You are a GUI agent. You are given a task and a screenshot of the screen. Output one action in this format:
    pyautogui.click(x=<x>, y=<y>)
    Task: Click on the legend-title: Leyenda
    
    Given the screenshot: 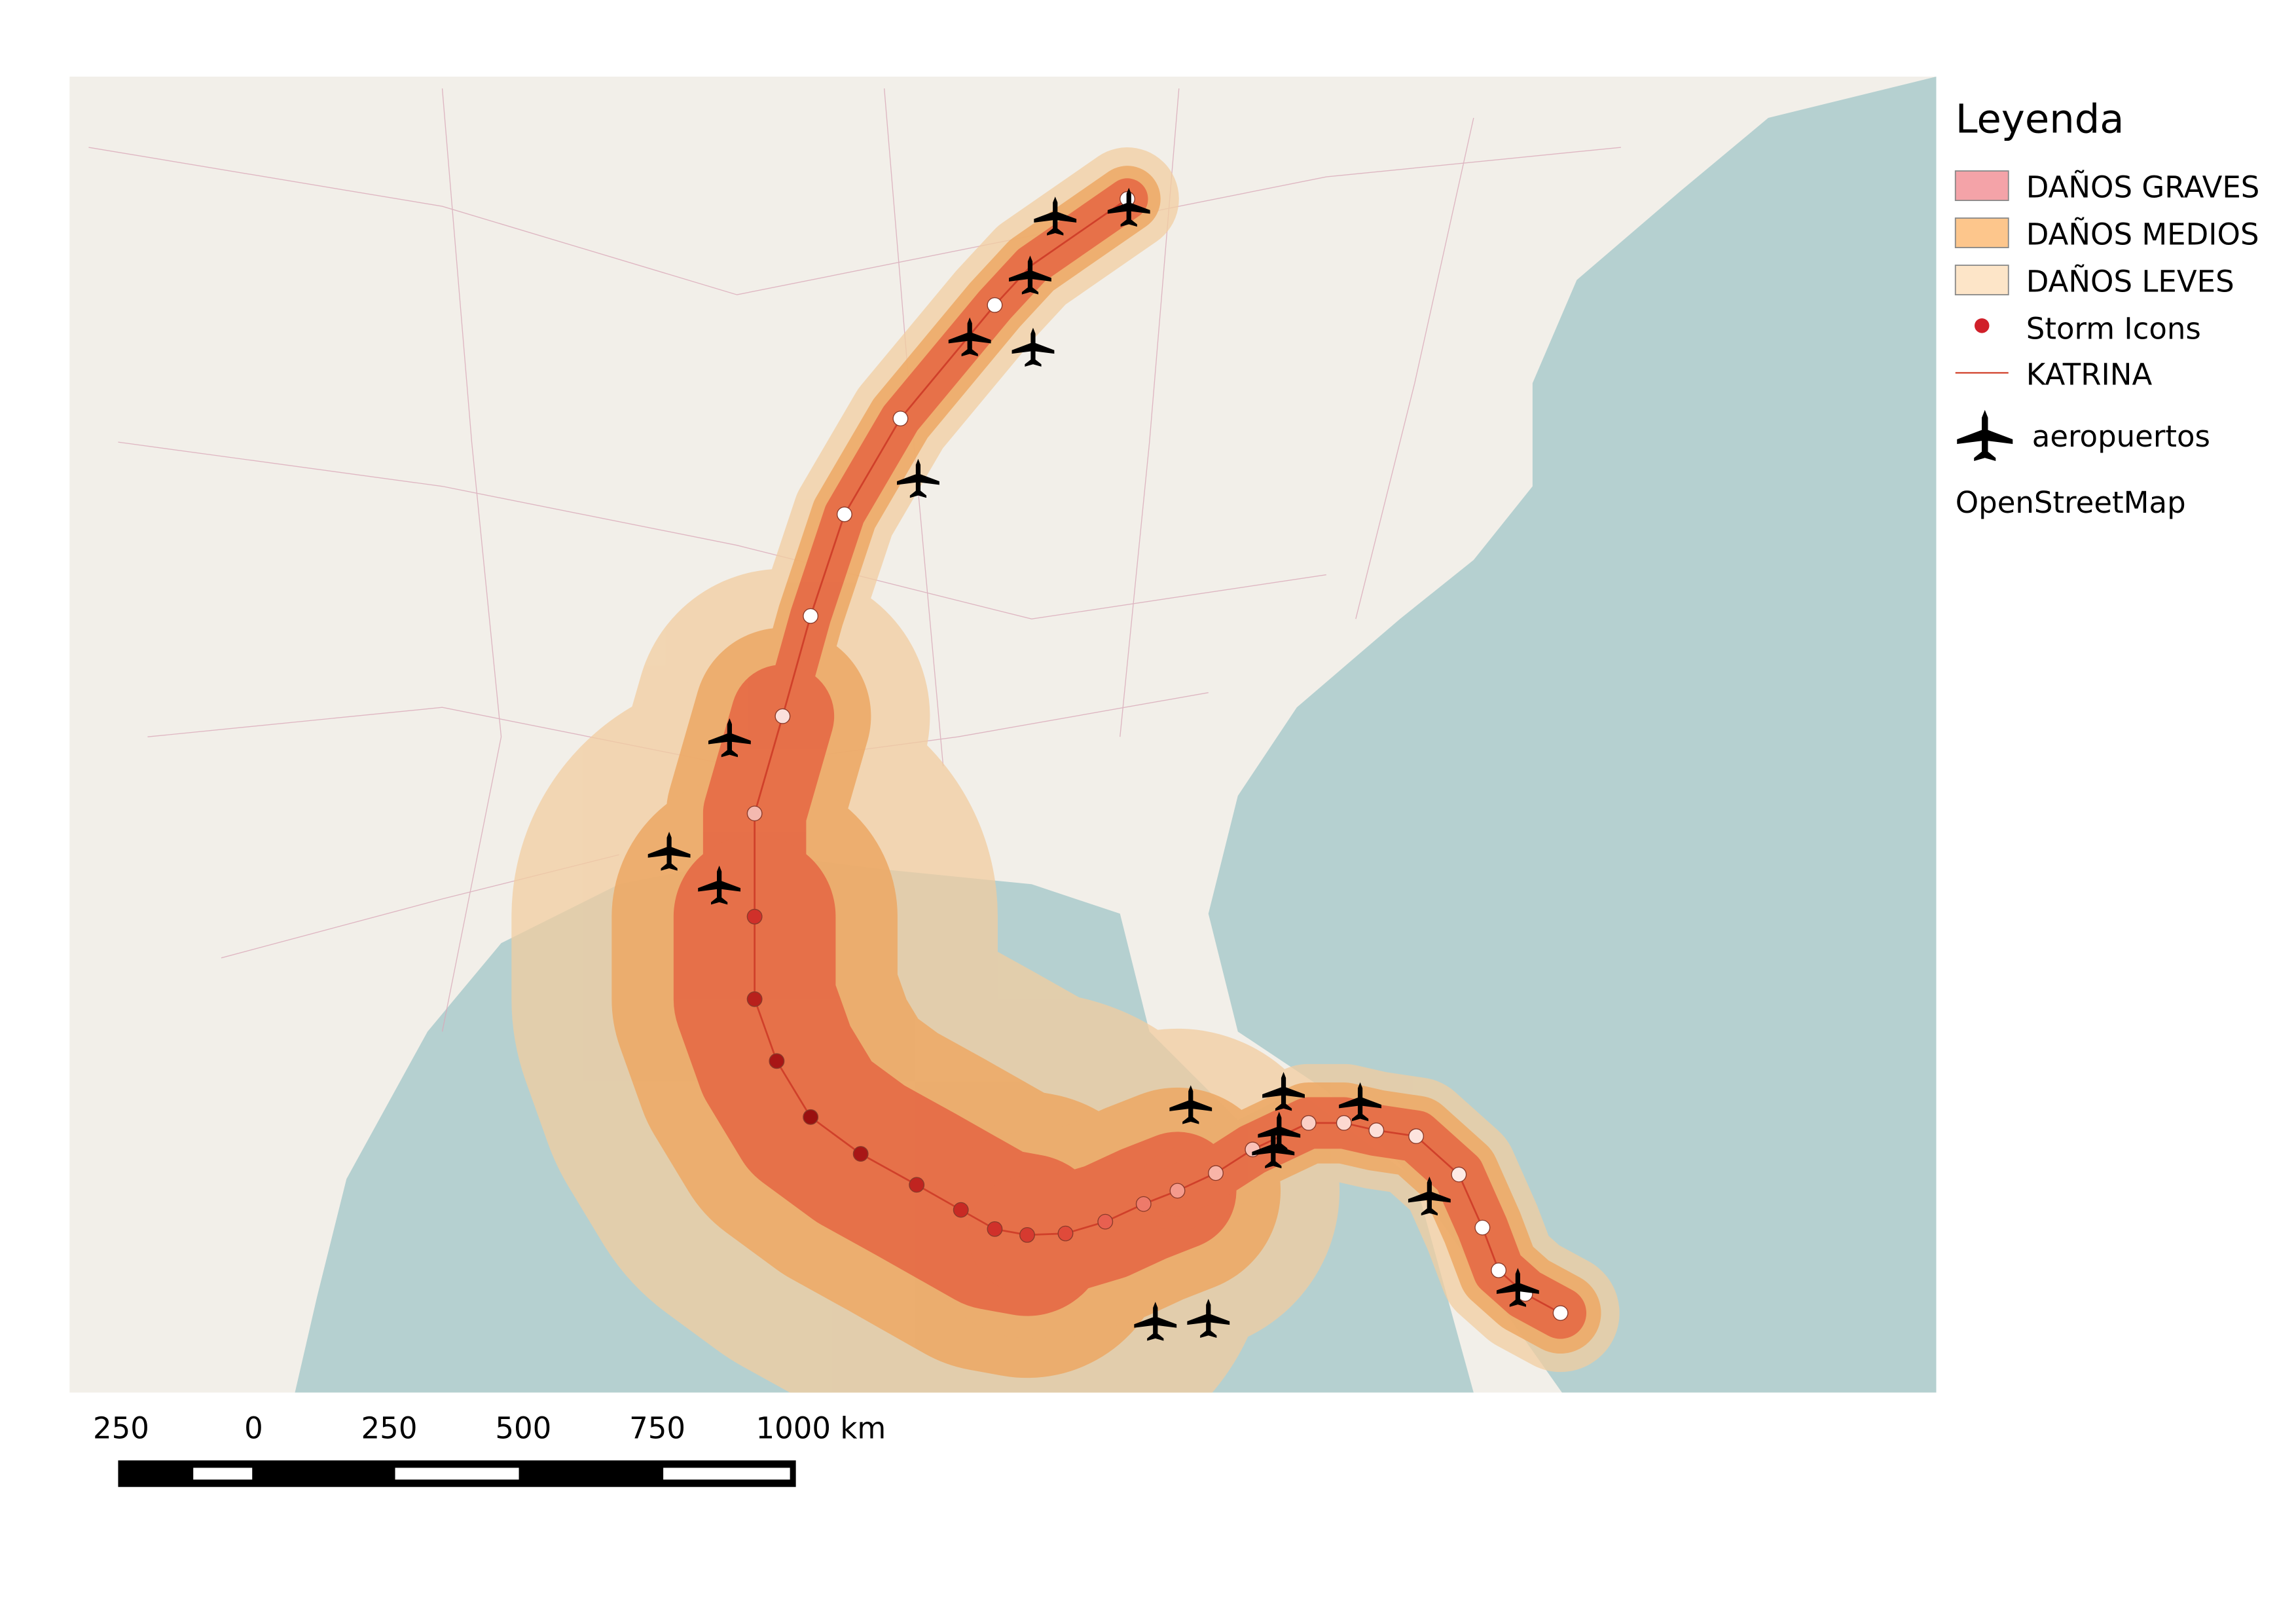 What is the action you would take?
    pyautogui.click(x=2040, y=120)
    